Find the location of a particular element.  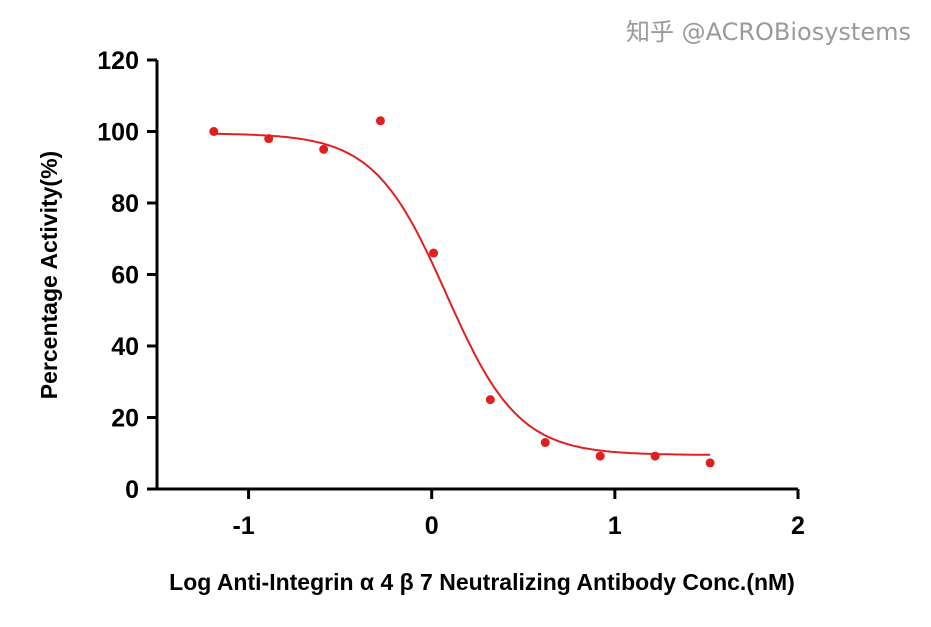

y-tick-label: 20 is located at coordinates (125, 419).